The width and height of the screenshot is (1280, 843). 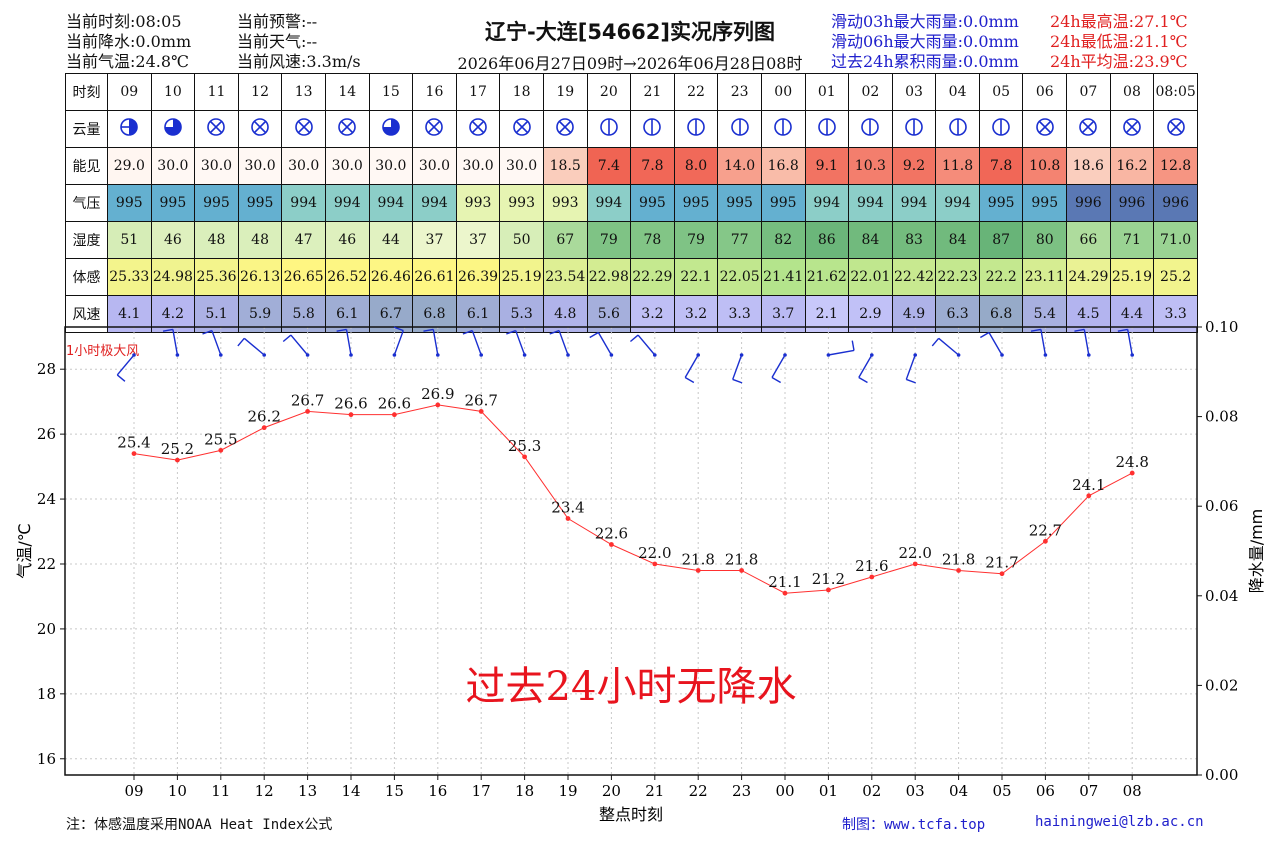 What do you see at coordinates (46, 759) in the screenshot?
I see `y-tick-label: 16` at bounding box center [46, 759].